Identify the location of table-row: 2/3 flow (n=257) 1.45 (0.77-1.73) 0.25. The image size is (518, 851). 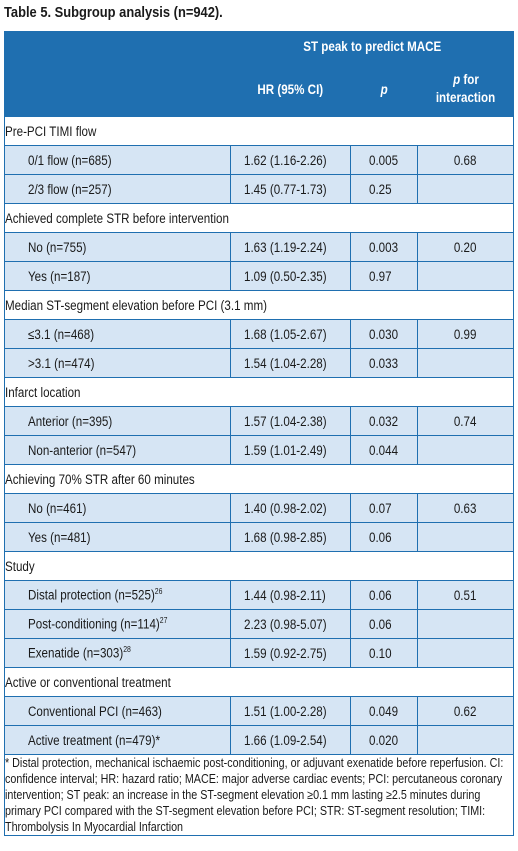
(259, 189).